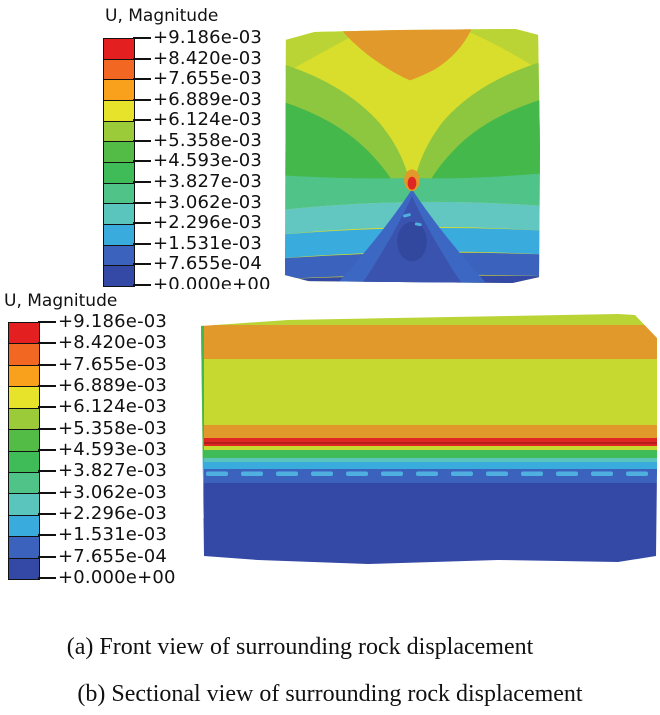 Image resolution: width=660 pixels, height=715 pixels. What do you see at coordinates (429, 465) in the screenshot?
I see `section-band-cyan` at bounding box center [429, 465].